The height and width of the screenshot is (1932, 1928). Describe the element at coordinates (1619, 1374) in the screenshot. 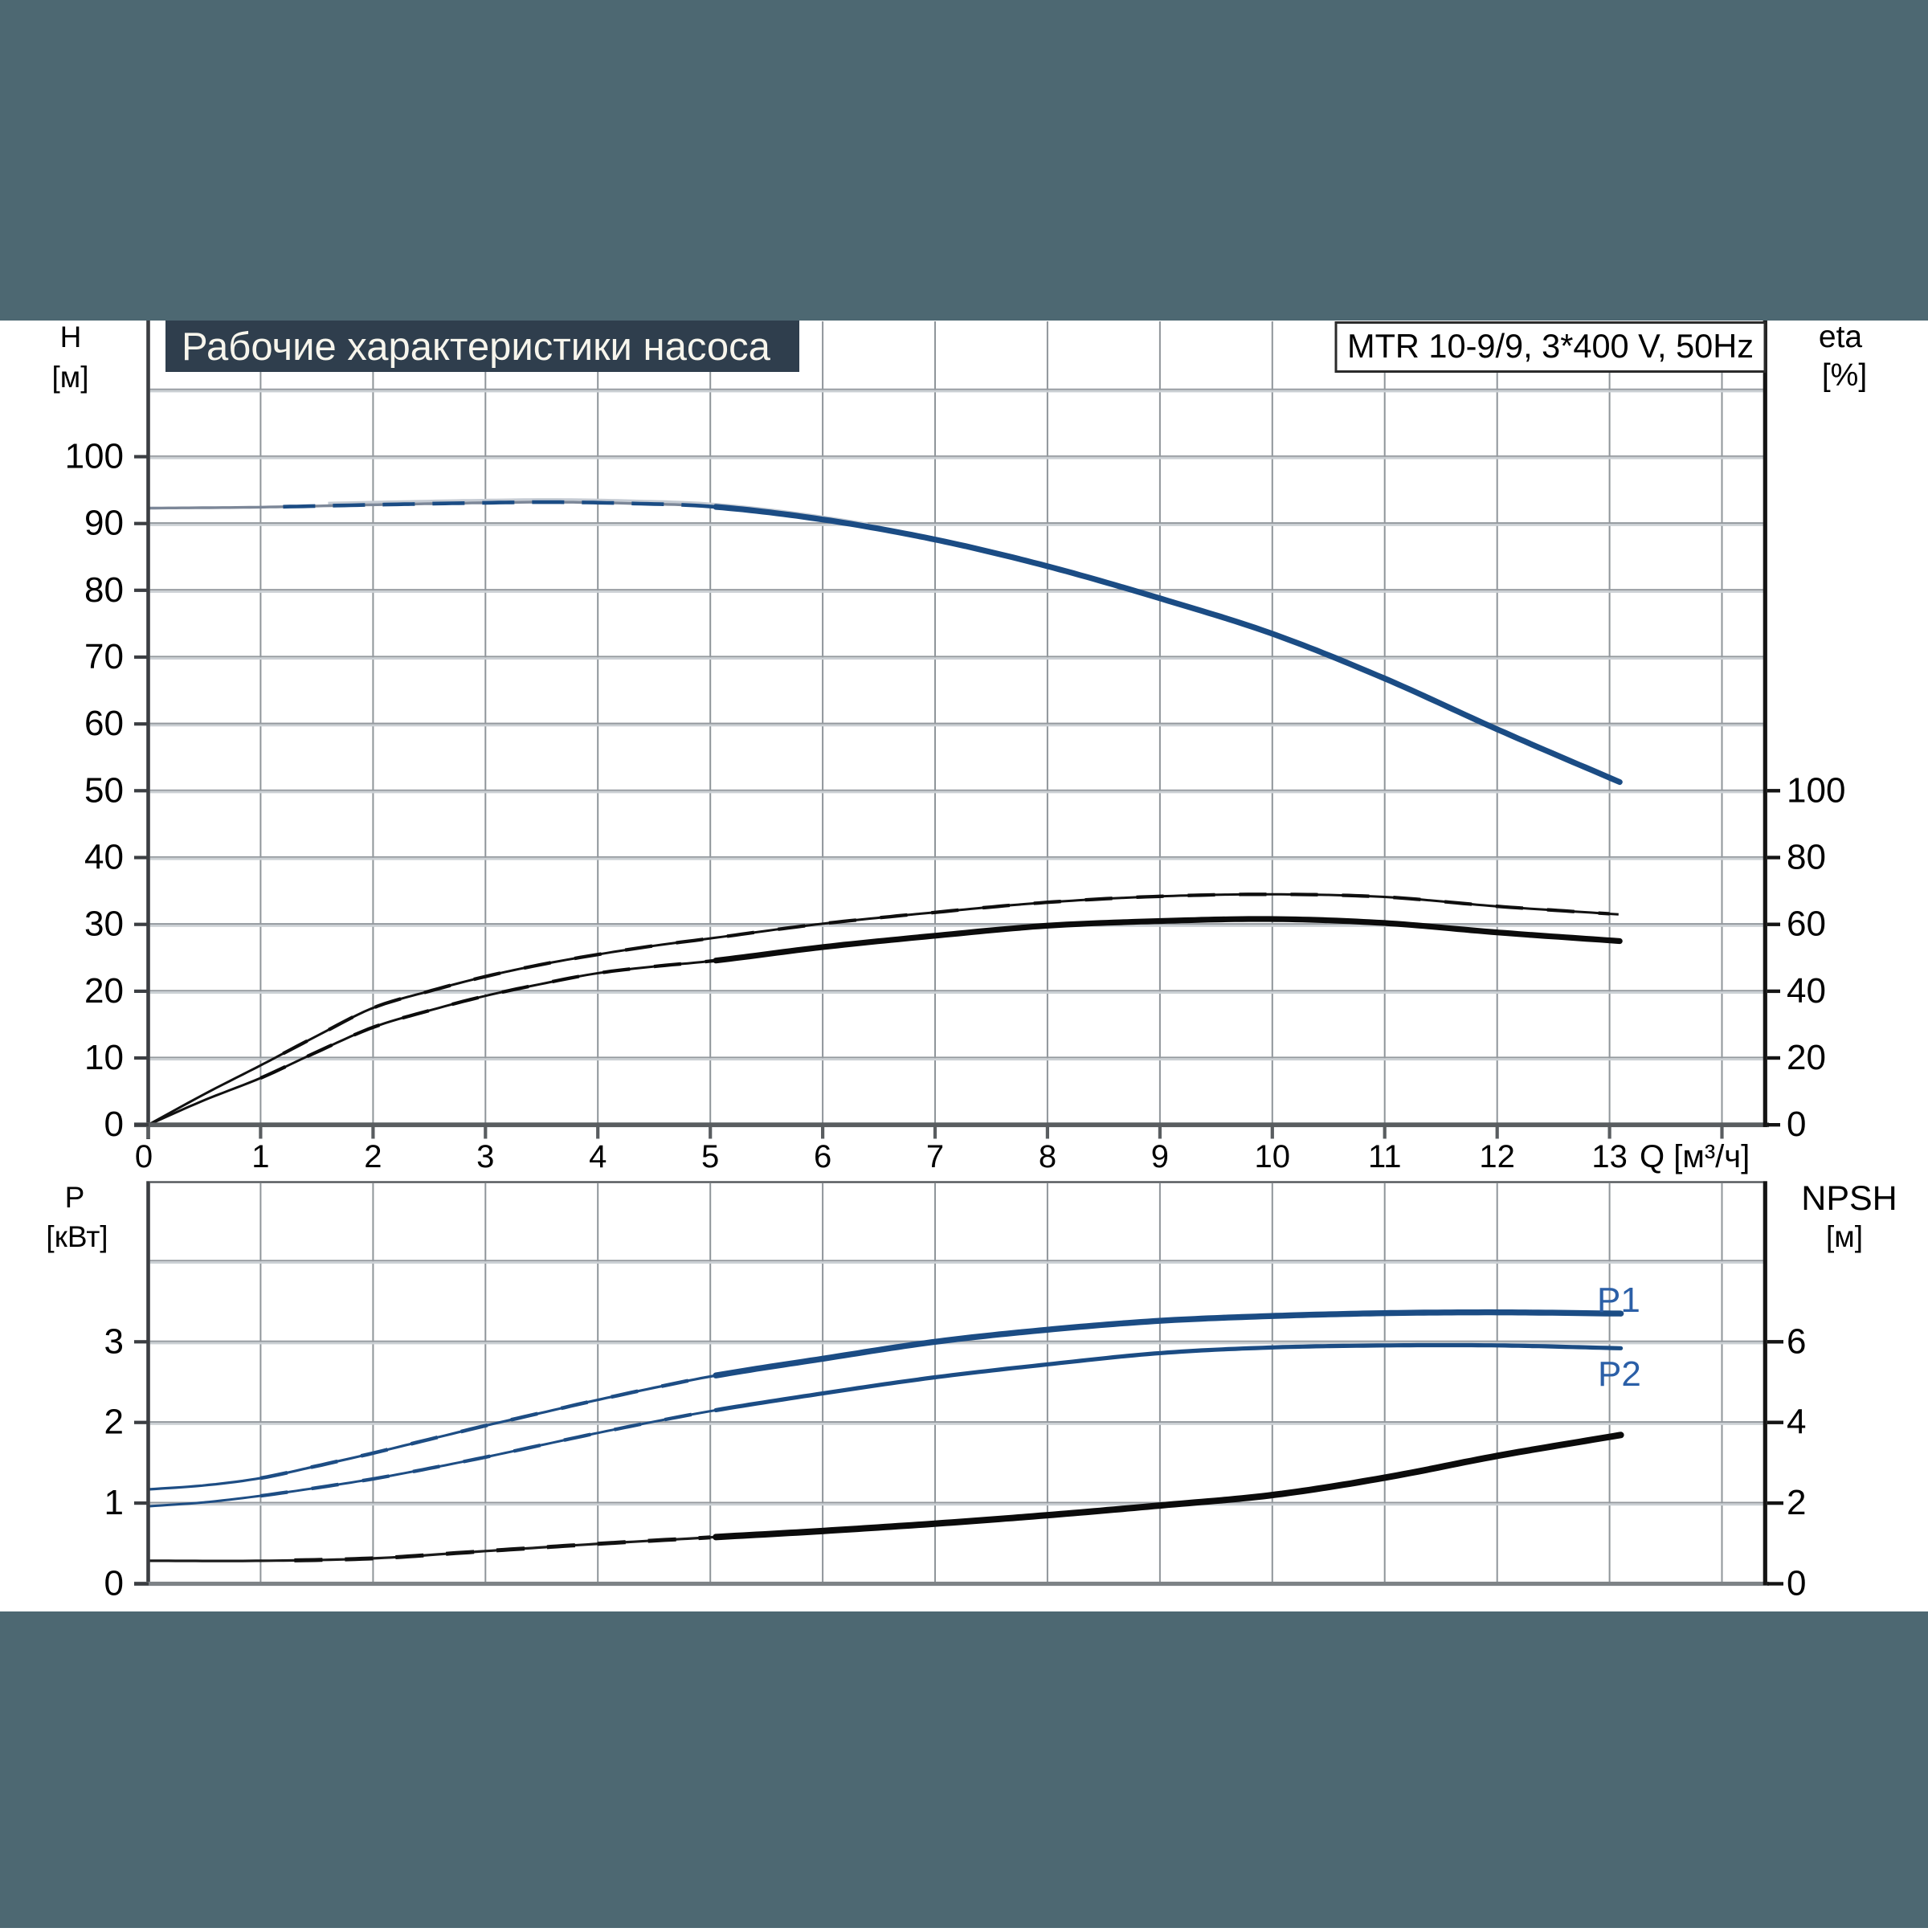

I see `svg-text: P2` at that location.